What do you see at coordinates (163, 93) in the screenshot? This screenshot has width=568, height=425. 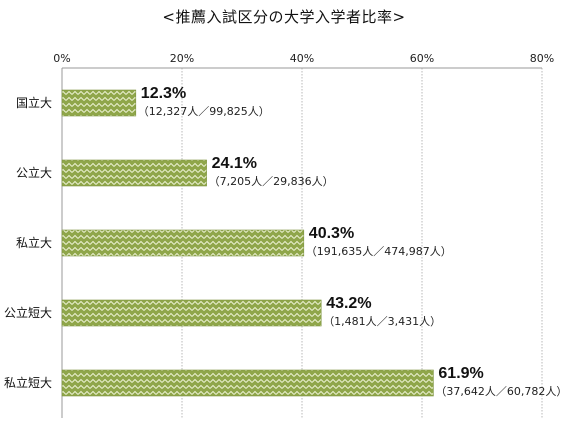 I see `value-label: 12.3%` at bounding box center [163, 93].